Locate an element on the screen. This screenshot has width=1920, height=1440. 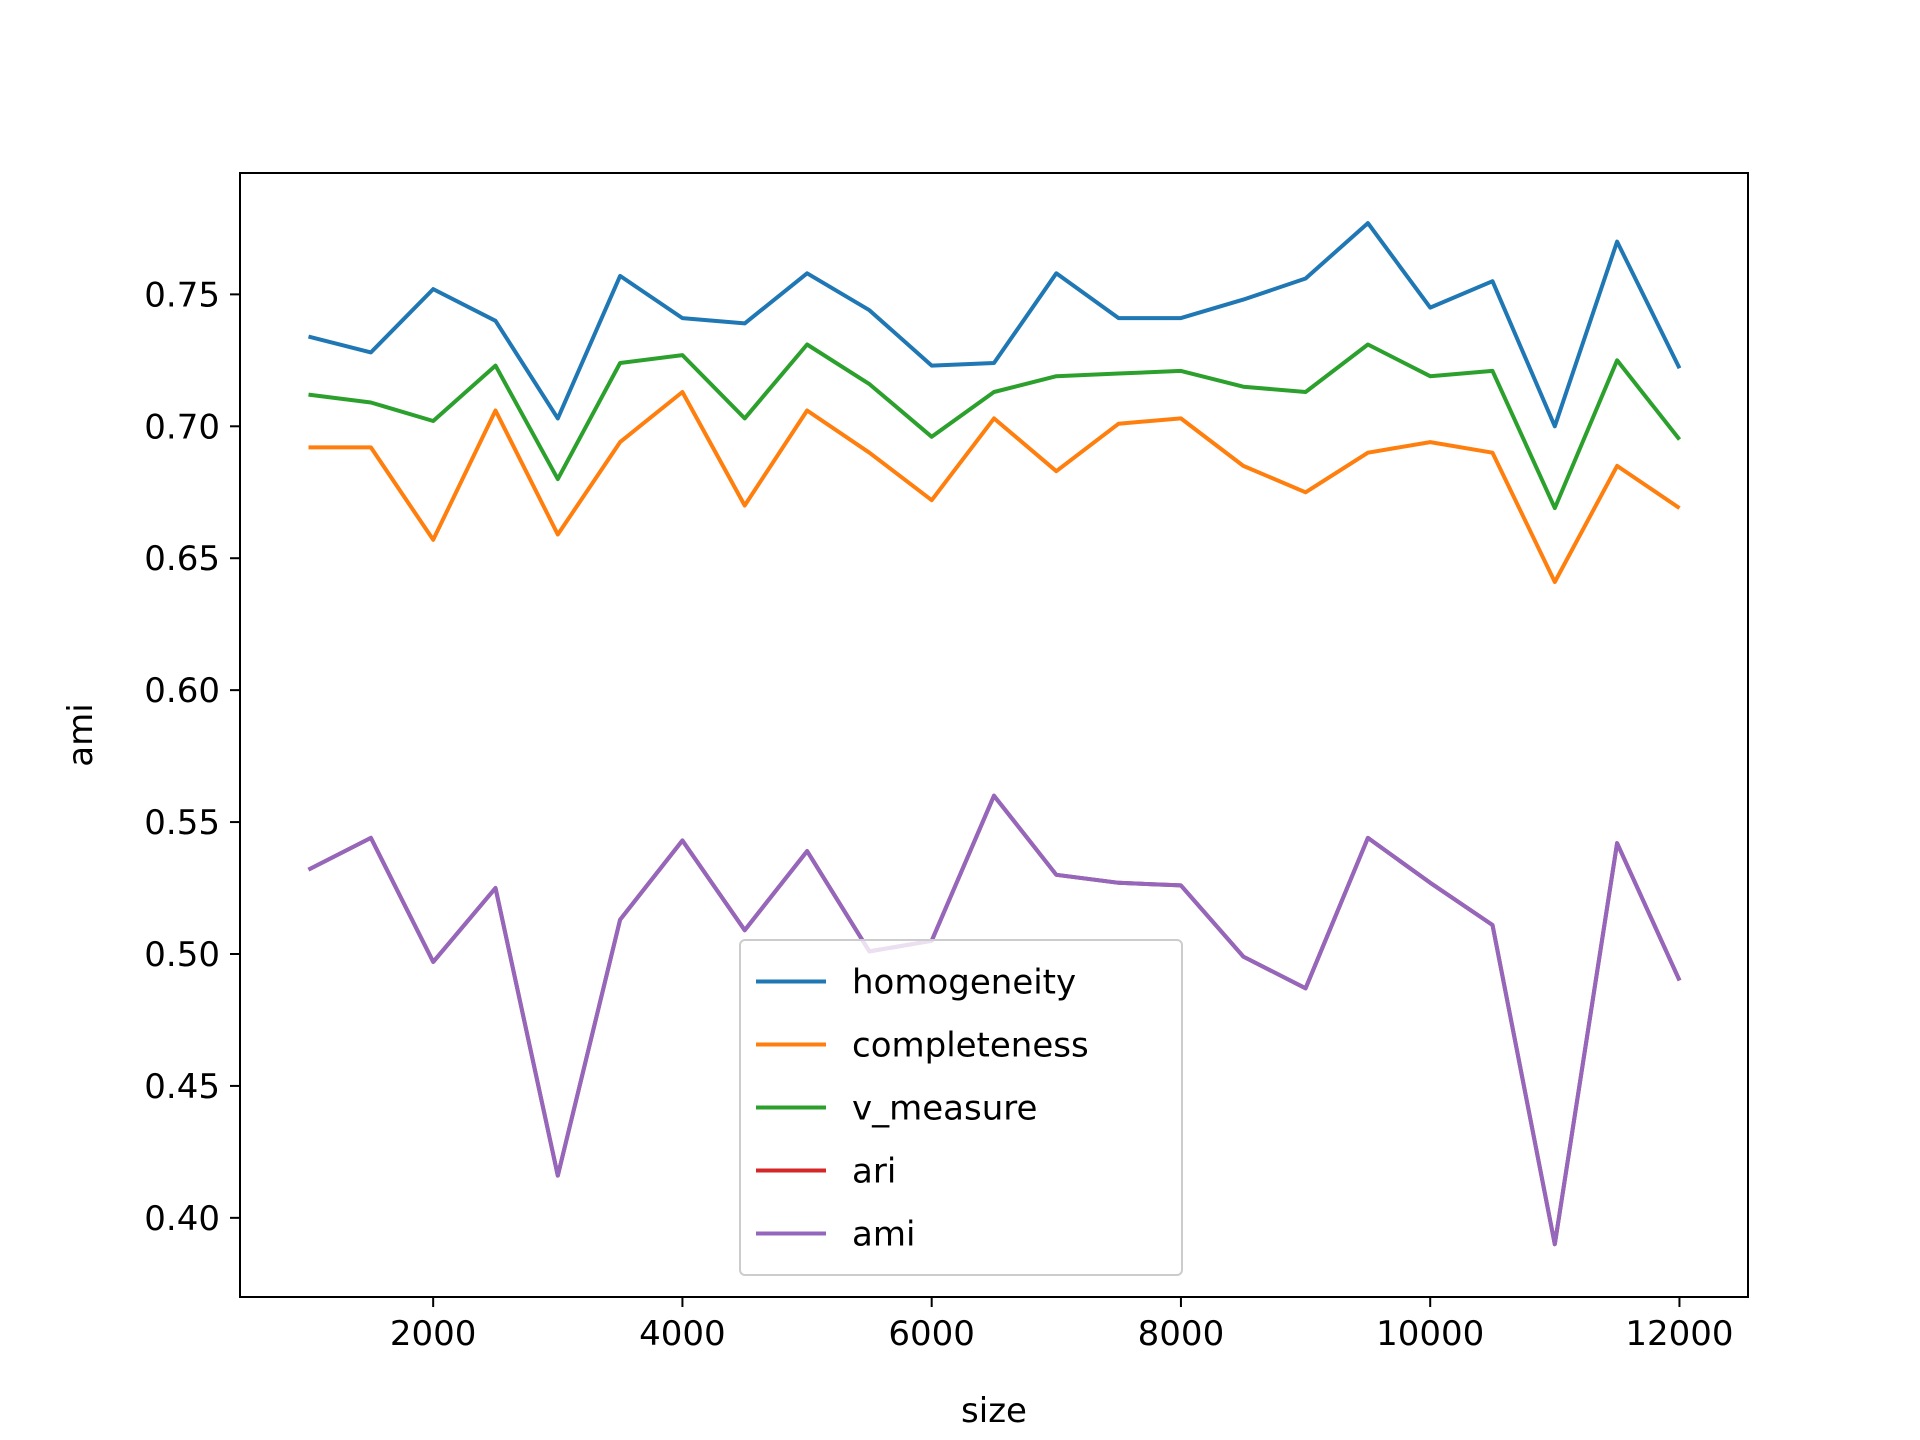
legend-label-homogeneity: homogeneity is located at coordinates (964, 983).